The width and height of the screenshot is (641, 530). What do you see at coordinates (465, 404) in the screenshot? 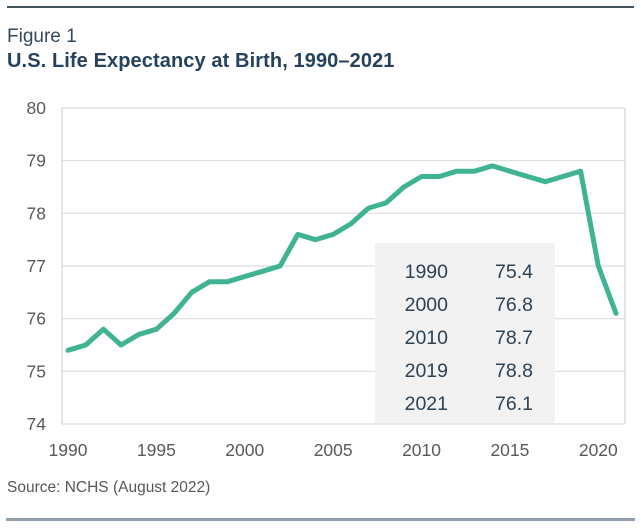
I see `callout-row: 2021 76.1` at bounding box center [465, 404].